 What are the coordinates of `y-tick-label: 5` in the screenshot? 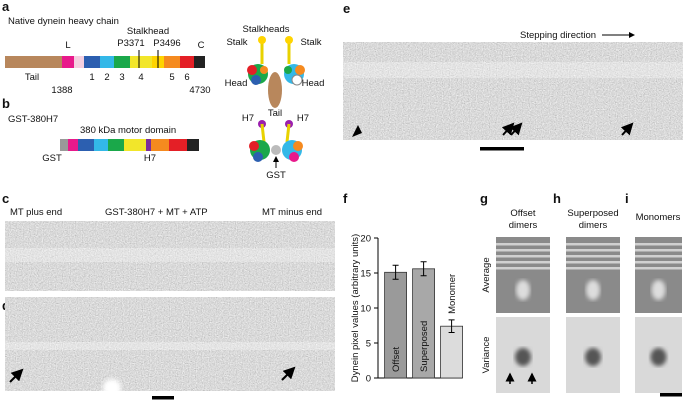 It's located at (368, 344).